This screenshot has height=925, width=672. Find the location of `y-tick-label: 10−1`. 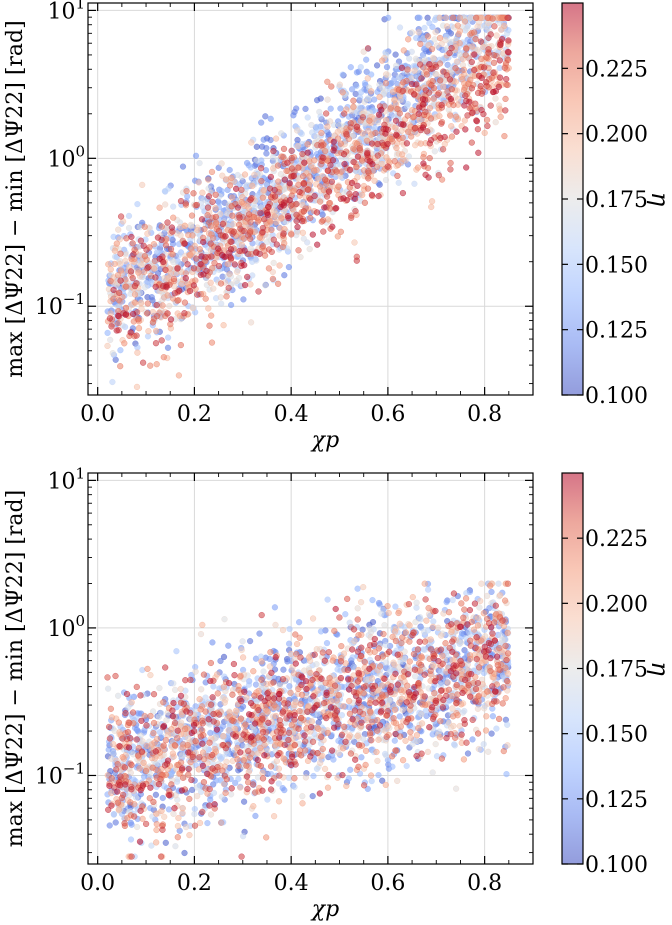

y-tick-label: 10−1 is located at coordinates (60, 305).